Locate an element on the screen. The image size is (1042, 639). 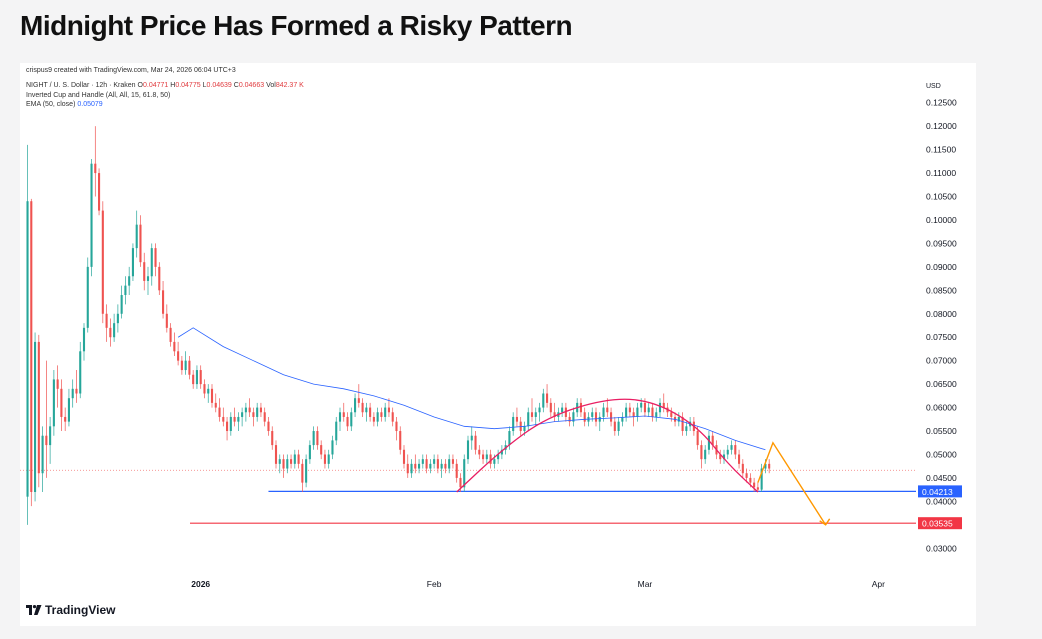
y-tick-label: 0.10500 is located at coordinates (941, 197).